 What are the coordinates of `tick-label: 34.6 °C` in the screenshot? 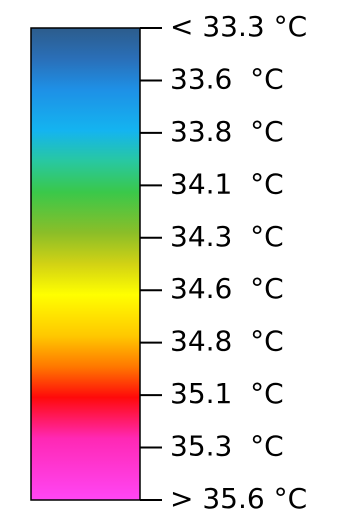 It's located at (227, 288).